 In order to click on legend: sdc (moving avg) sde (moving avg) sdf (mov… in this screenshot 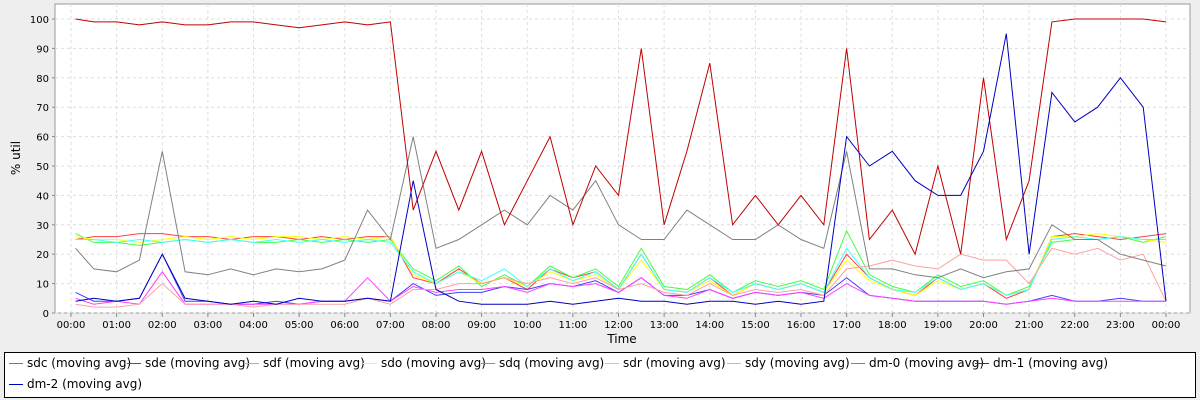, I will do `click(600, 375)`.